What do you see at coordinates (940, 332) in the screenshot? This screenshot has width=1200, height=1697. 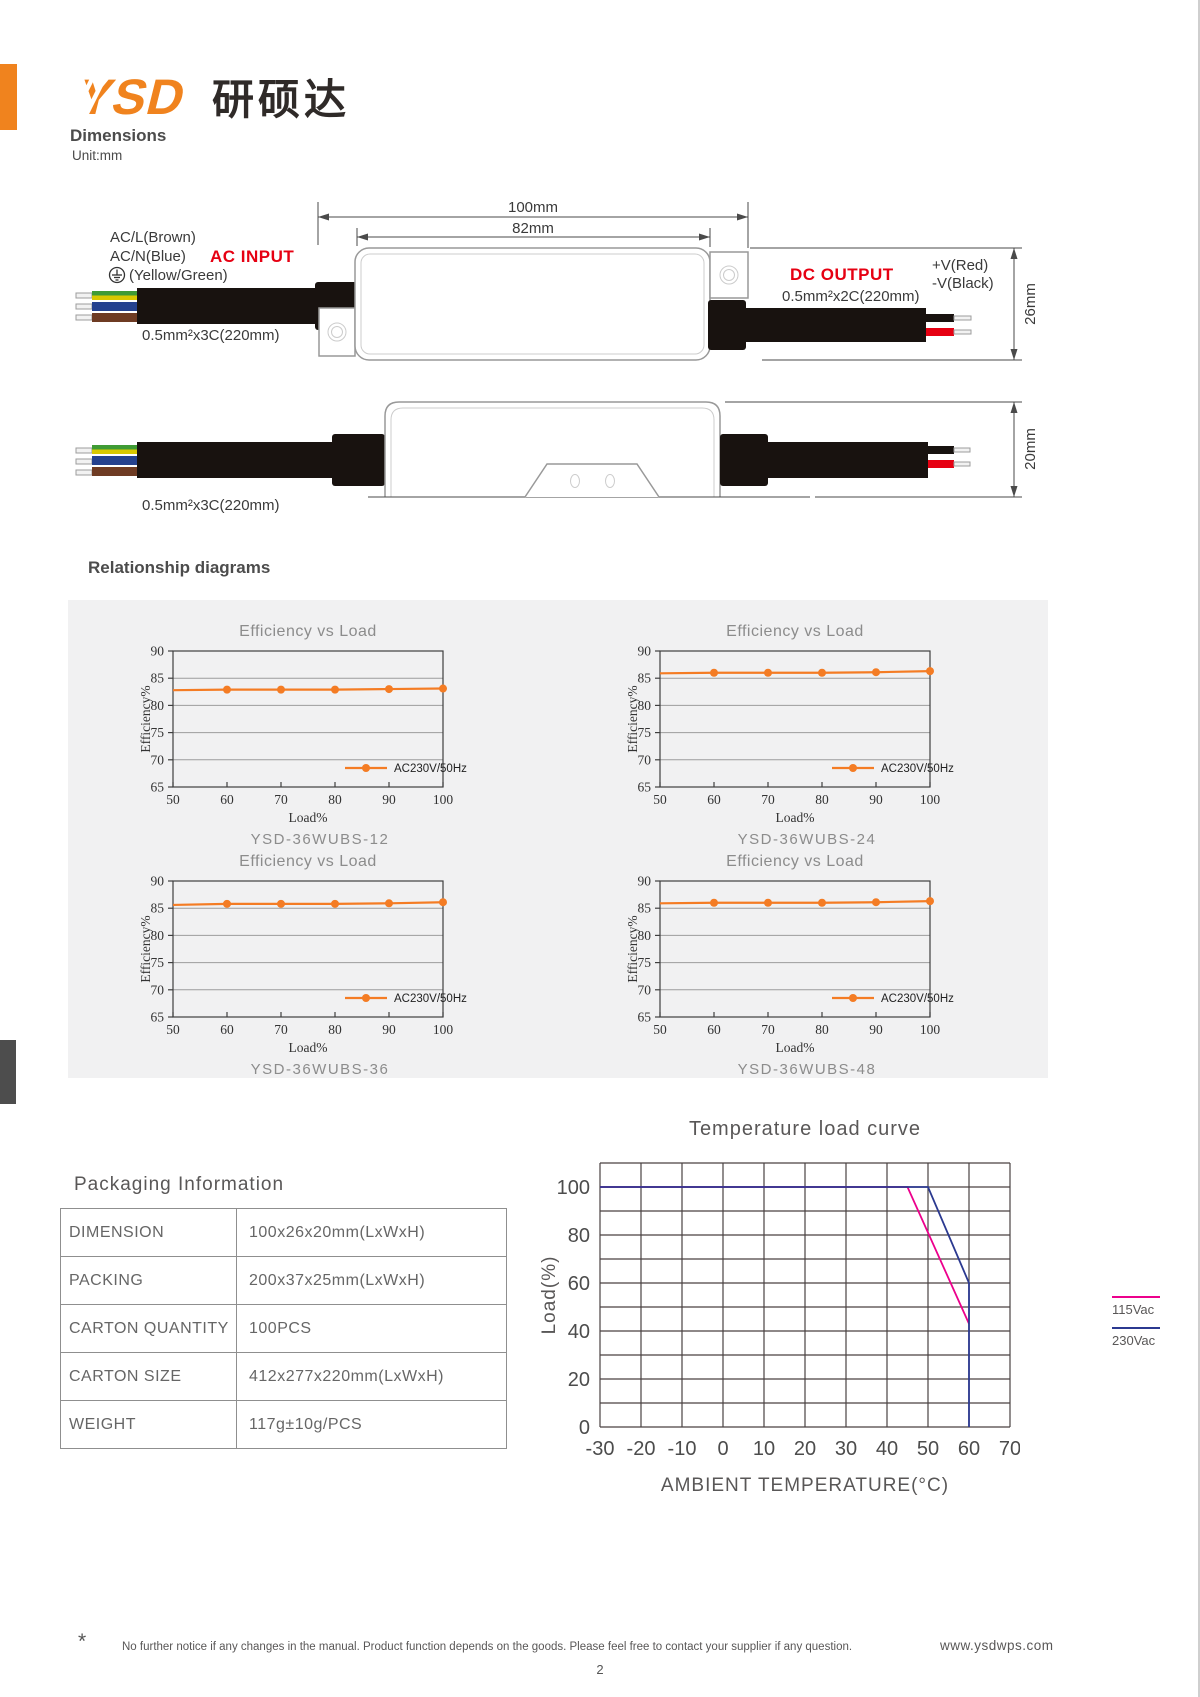 I see `wire-red` at bounding box center [940, 332].